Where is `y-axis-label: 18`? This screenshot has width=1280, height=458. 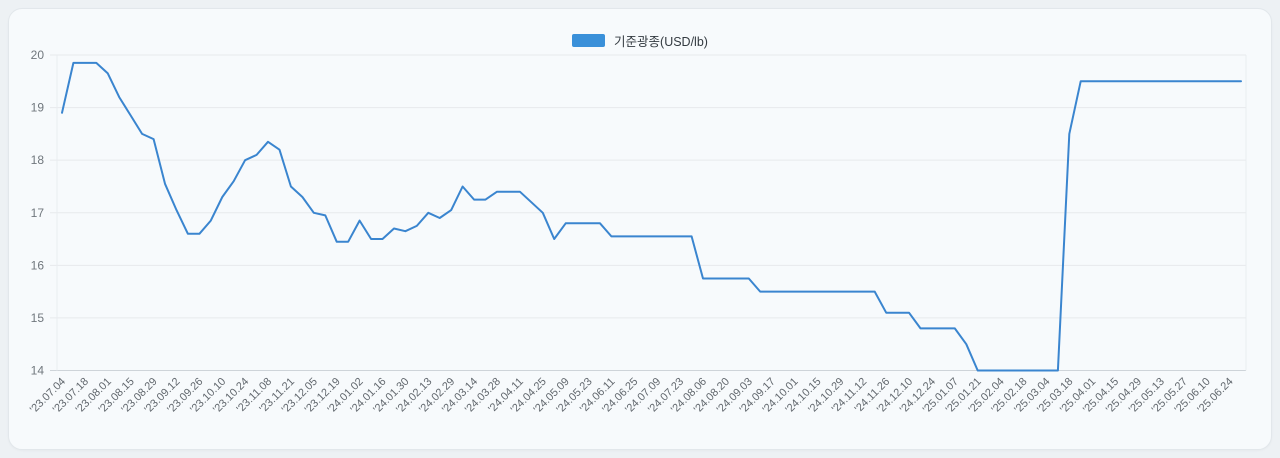 y-axis-label: 18 is located at coordinates (38, 160).